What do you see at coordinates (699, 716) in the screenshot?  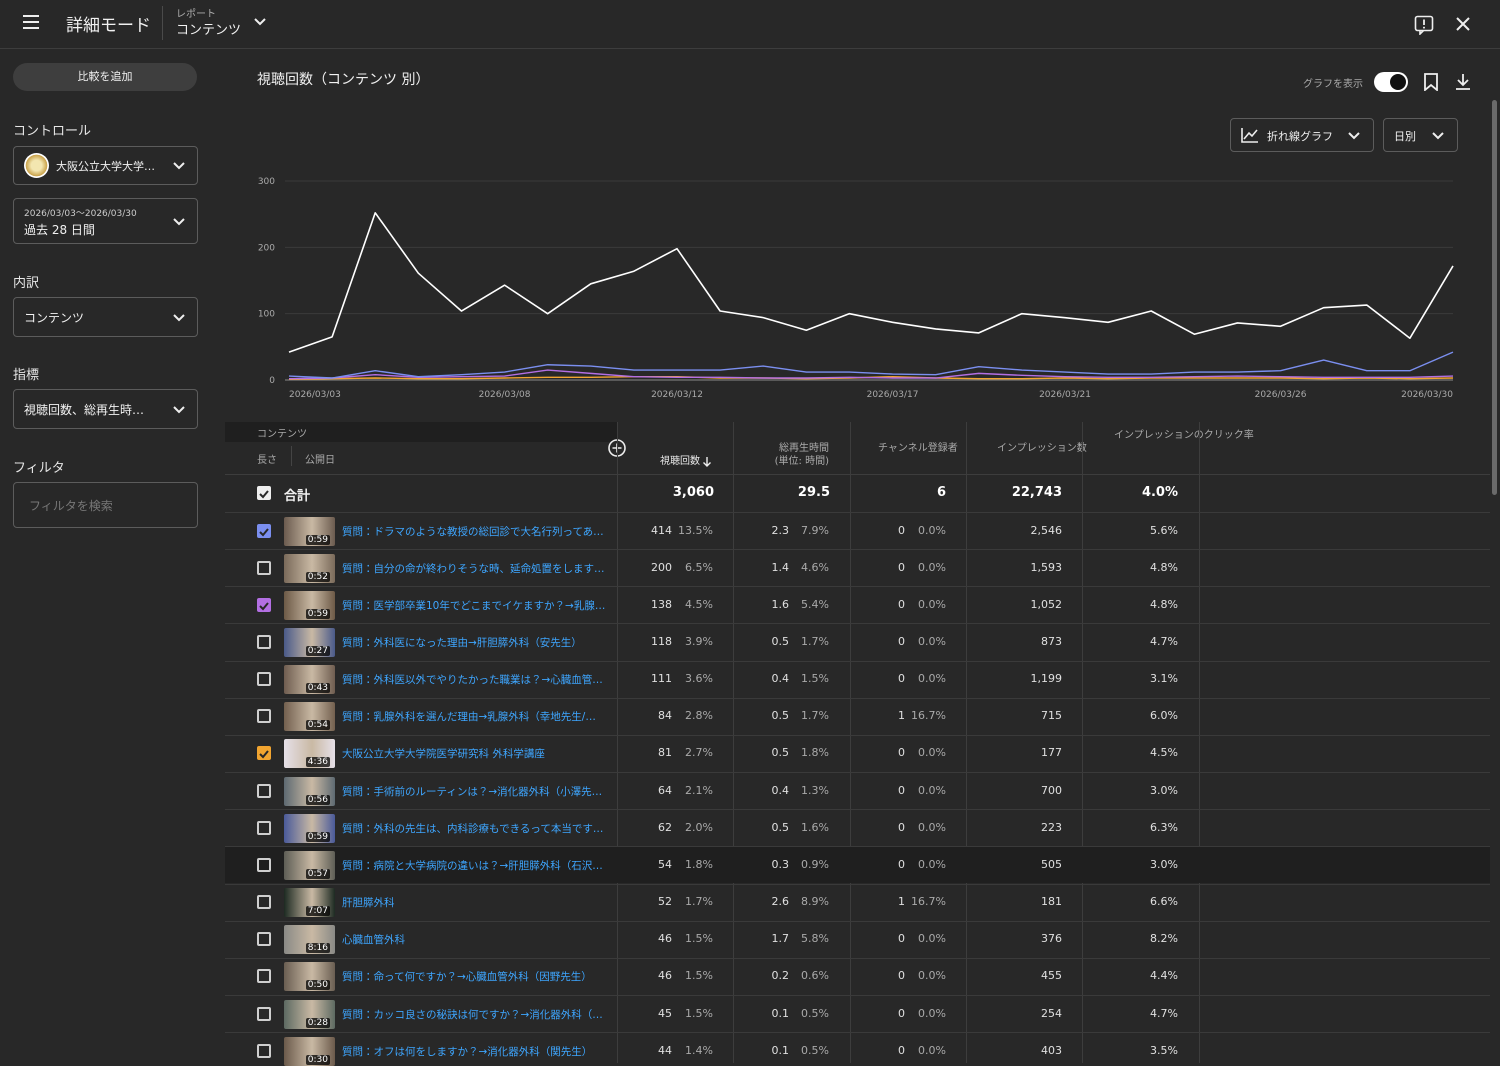 I see `views-pct: 2.8%` at bounding box center [699, 716].